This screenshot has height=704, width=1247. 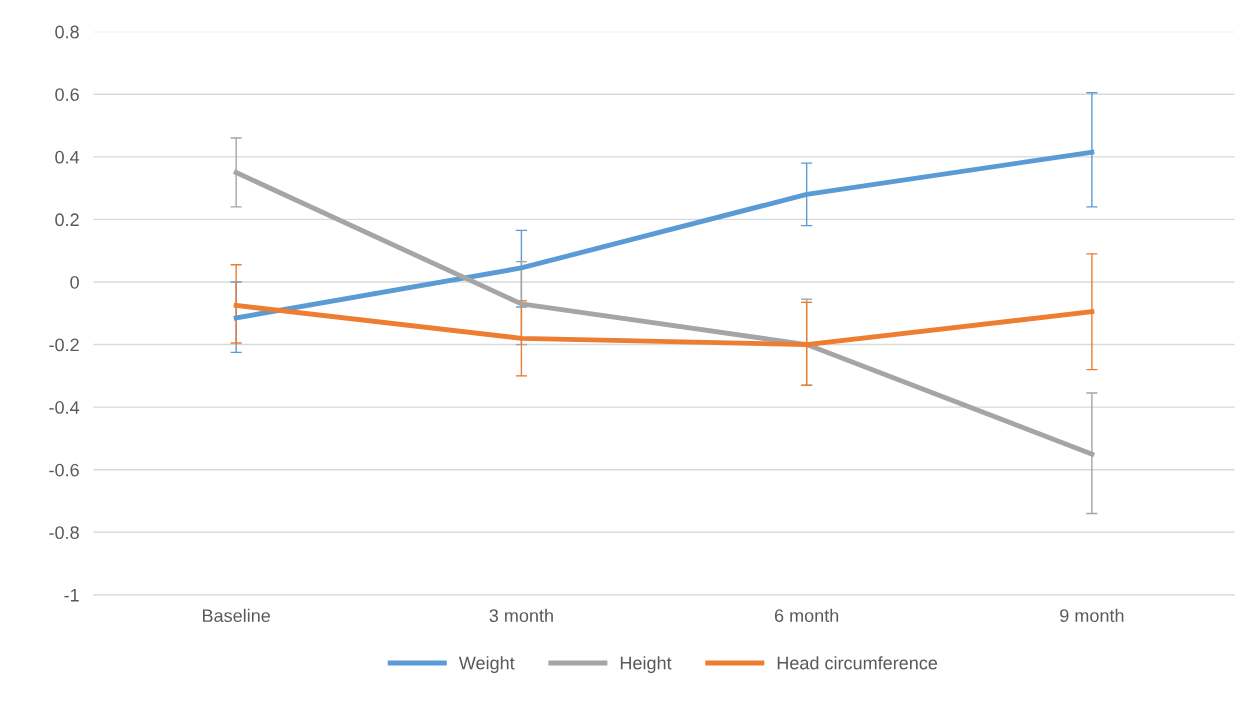 What do you see at coordinates (64, 470) in the screenshot?
I see `y-tick-label: -0.6` at bounding box center [64, 470].